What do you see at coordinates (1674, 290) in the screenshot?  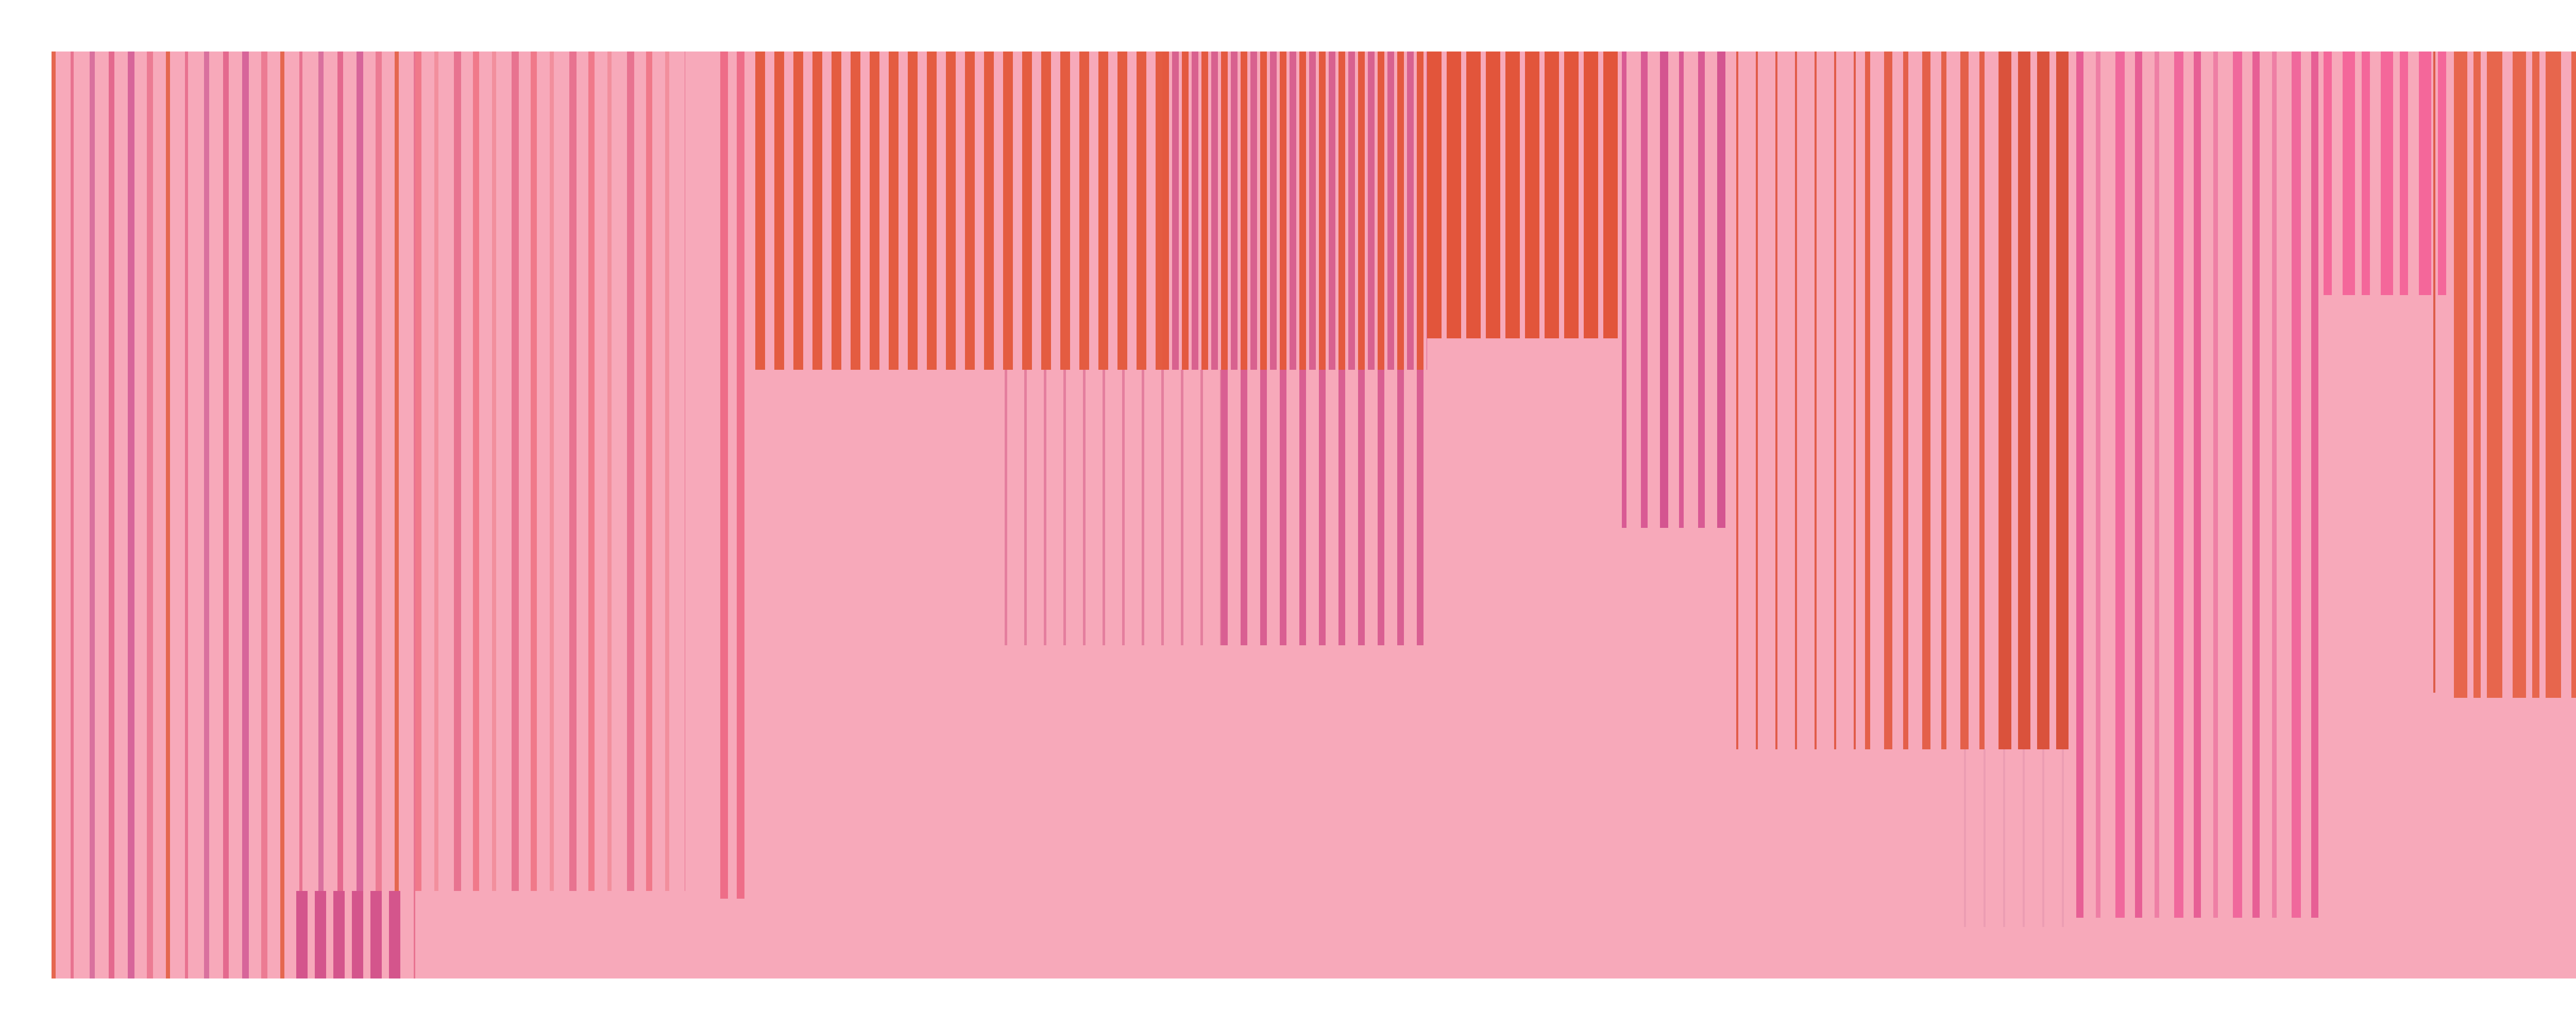 I see `stripe-block-magenta-column` at bounding box center [1674, 290].